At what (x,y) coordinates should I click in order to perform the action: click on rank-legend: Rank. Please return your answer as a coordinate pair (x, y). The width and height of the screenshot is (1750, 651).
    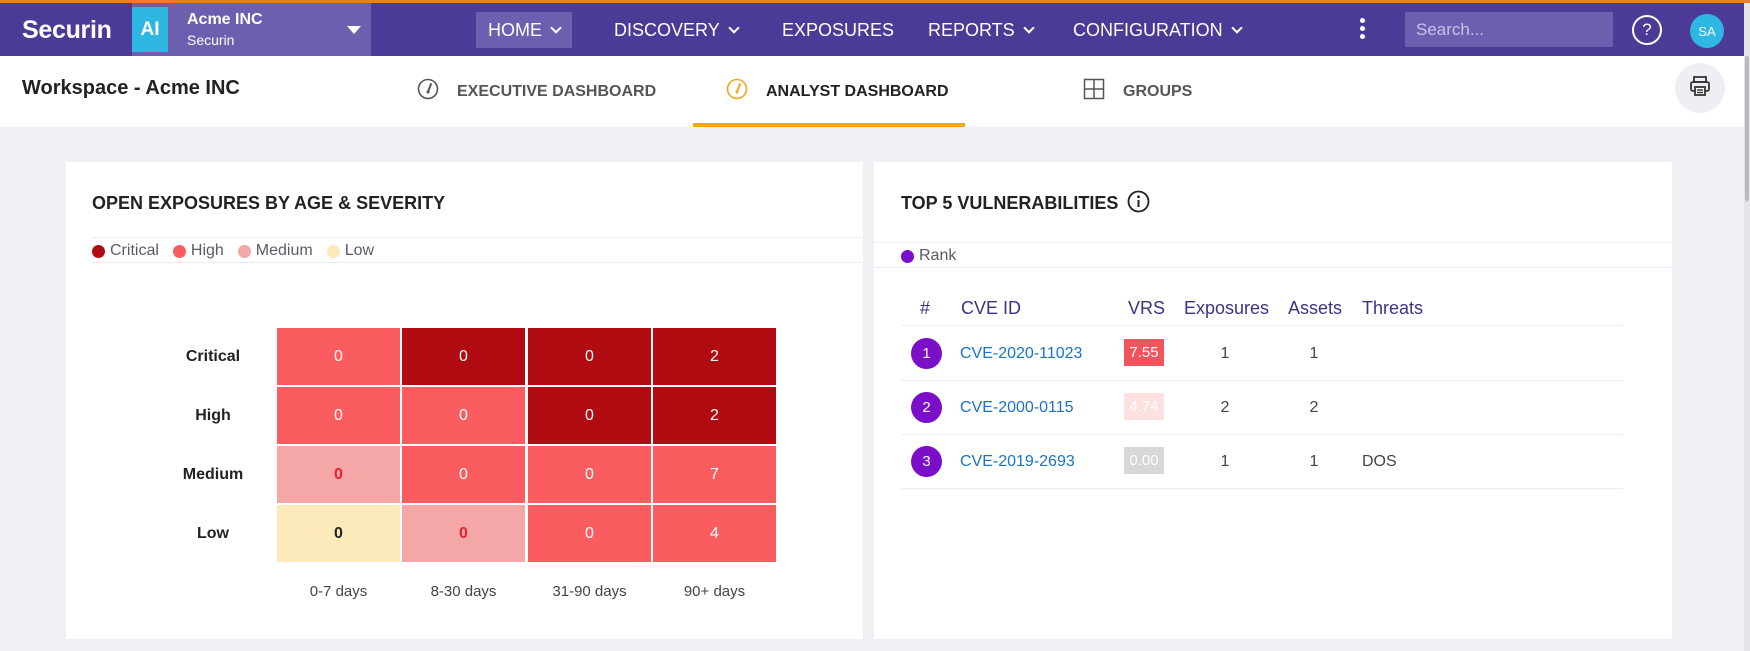
    Looking at the image, I should click on (935, 256).